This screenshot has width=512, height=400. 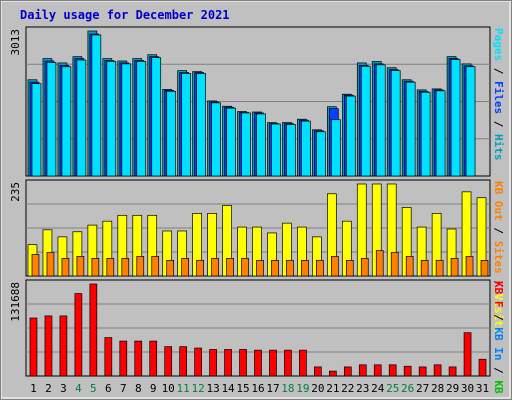 I want to click on day-label-26: 26, so click(x=407, y=388).